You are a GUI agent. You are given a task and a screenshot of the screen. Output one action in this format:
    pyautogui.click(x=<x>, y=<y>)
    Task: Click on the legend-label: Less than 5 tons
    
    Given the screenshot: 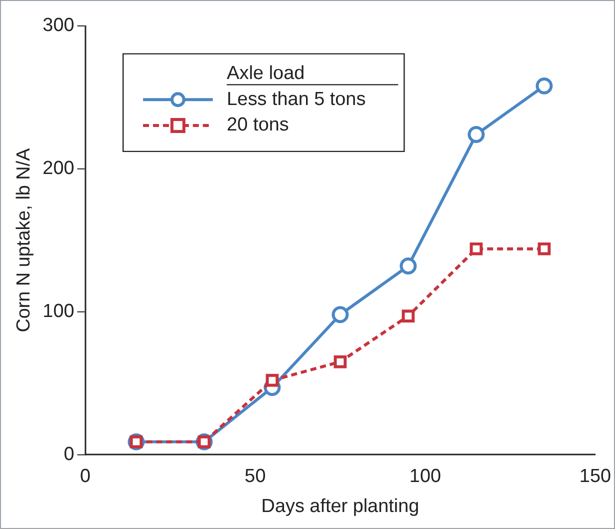 What is the action you would take?
    pyautogui.click(x=296, y=99)
    